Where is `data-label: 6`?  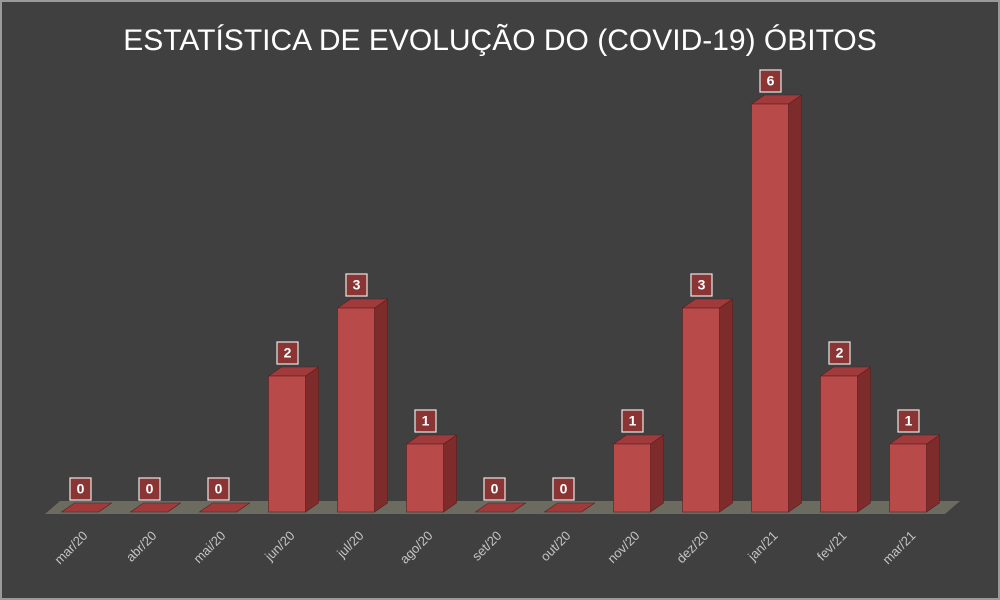 data-label: 6 is located at coordinates (771, 81).